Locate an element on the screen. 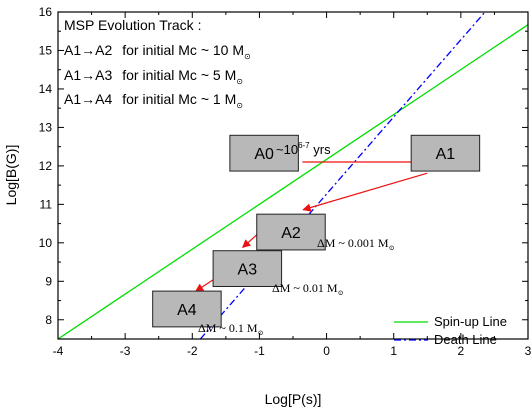 Image resolution: width=531 pixels, height=413 pixels. y-tick-label: 8 is located at coordinates (48, 320).